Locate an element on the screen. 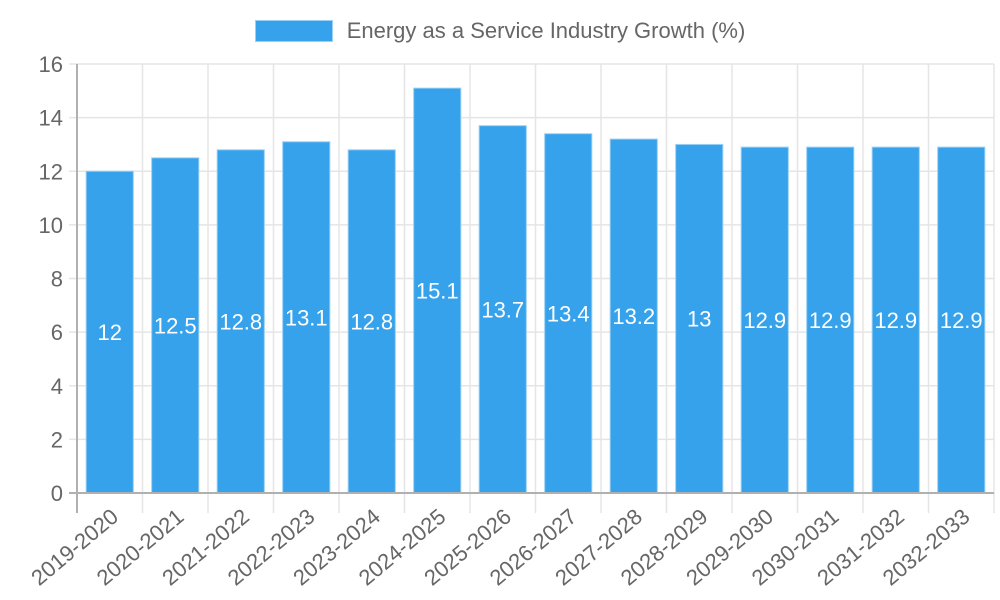 The height and width of the screenshot is (600, 1000). data-label: 12 is located at coordinates (110, 332).